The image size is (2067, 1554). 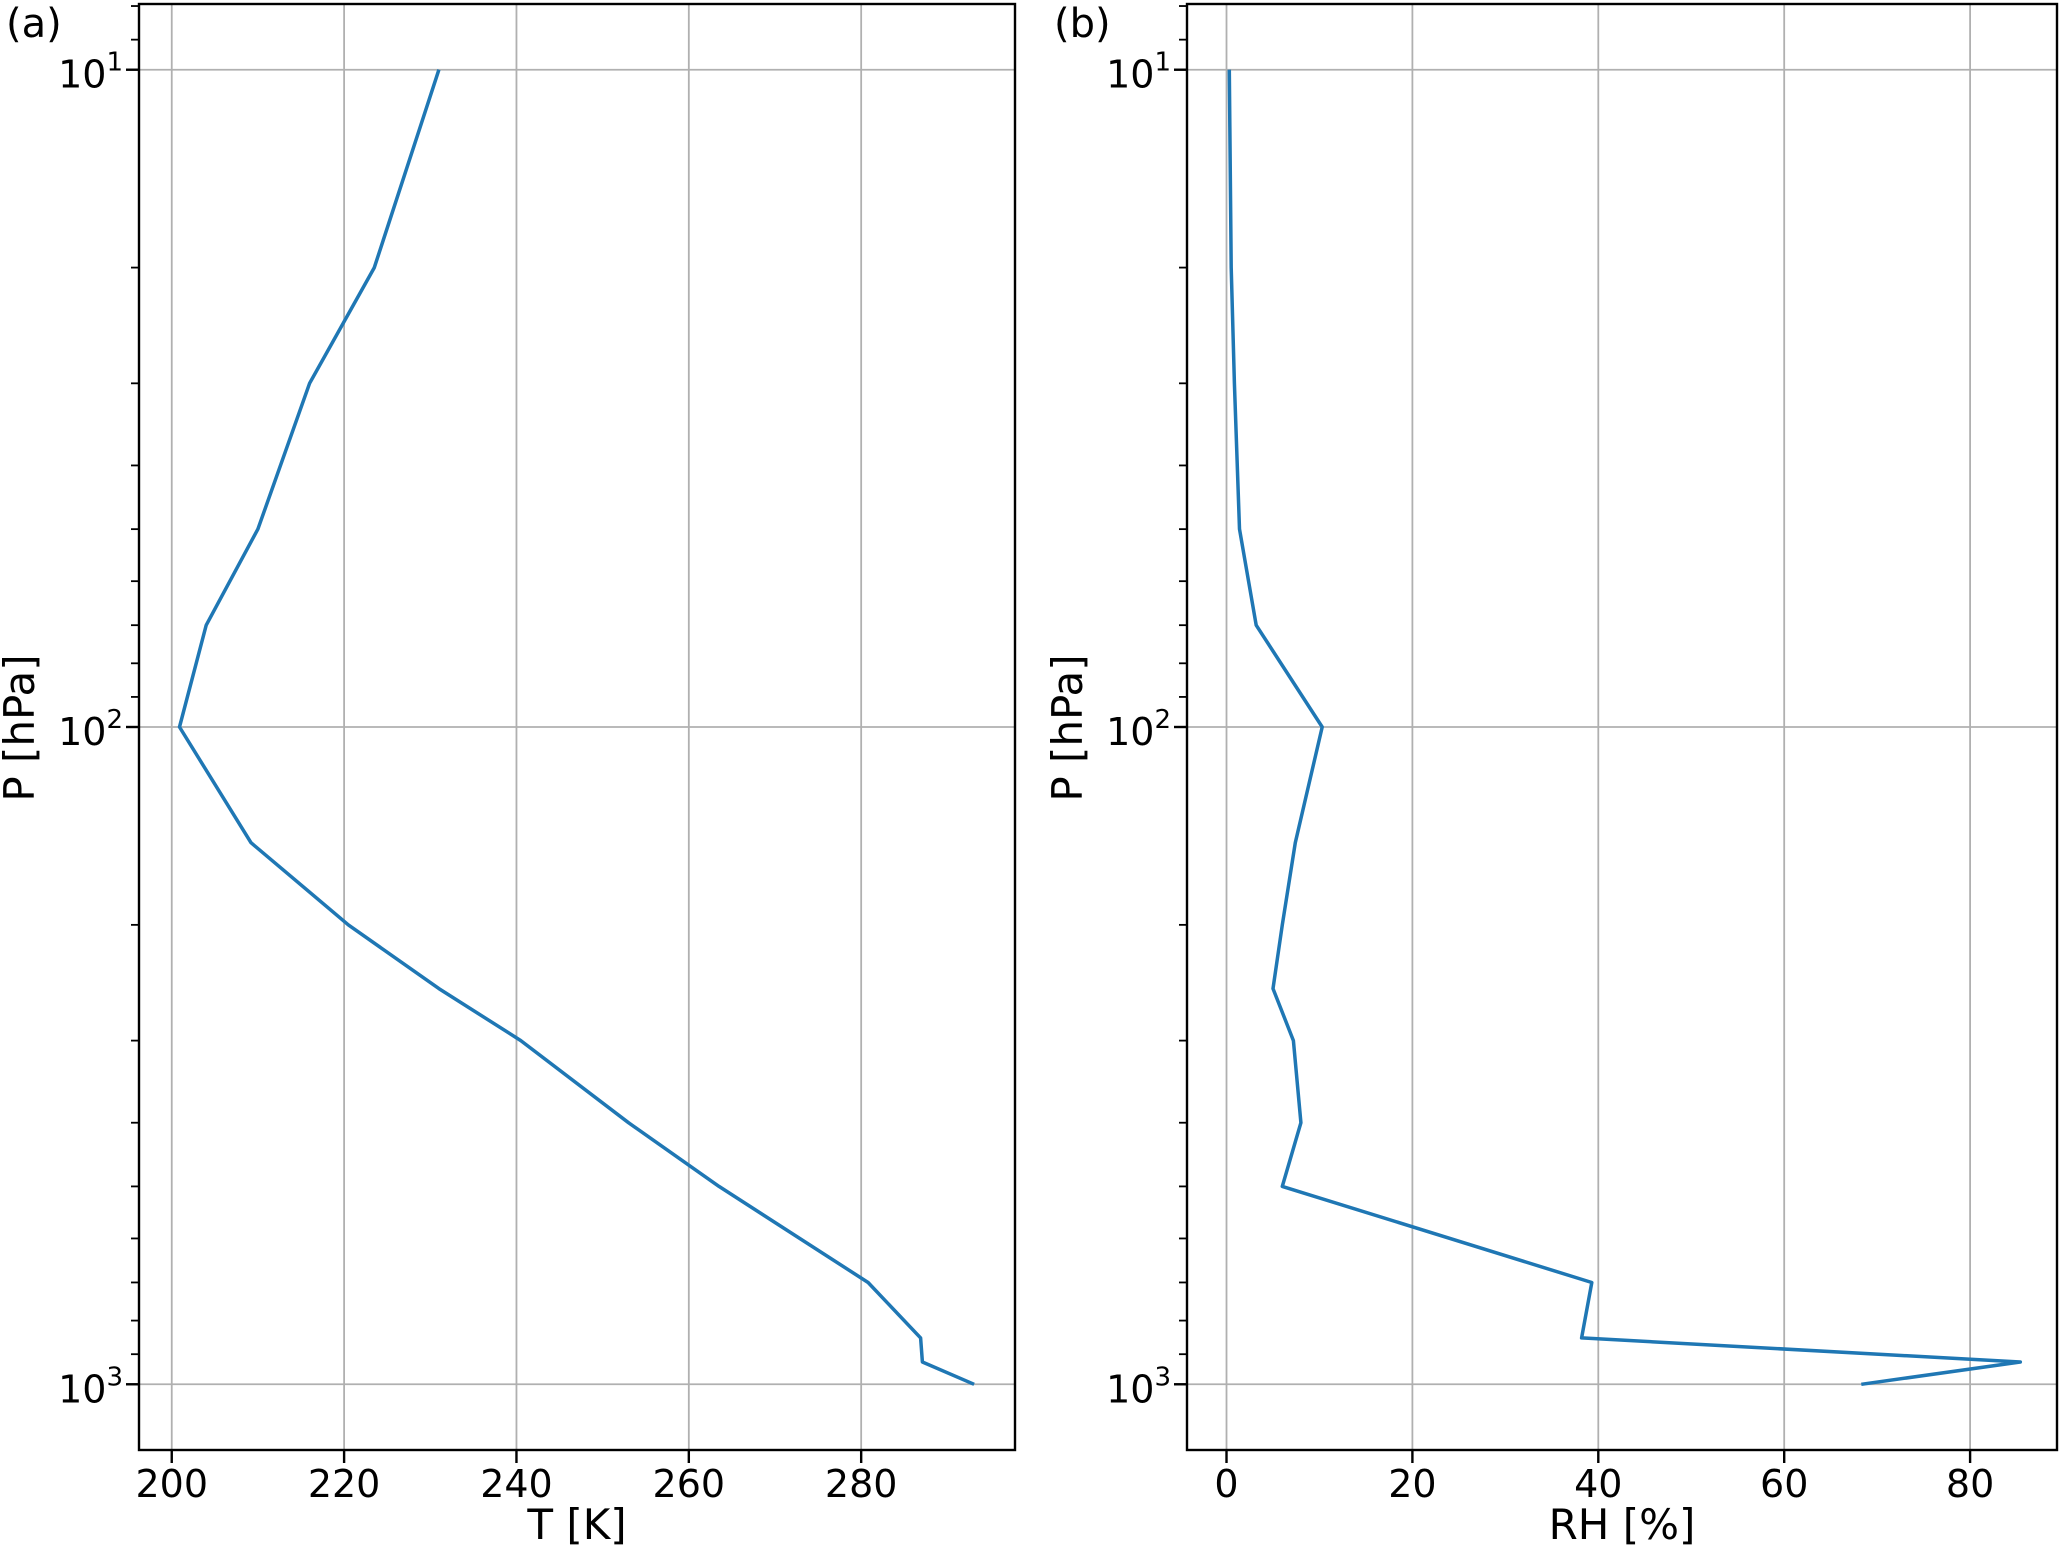 What do you see at coordinates (861, 1484) in the screenshot?
I see `x-tick-label: 280` at bounding box center [861, 1484].